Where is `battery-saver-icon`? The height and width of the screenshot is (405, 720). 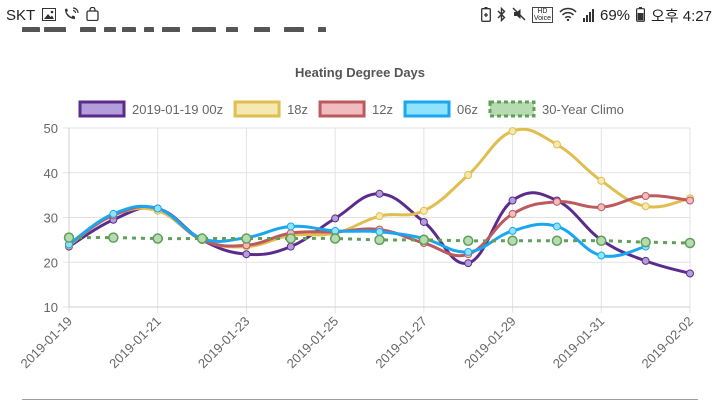 battery-saver-icon is located at coordinates (485, 15).